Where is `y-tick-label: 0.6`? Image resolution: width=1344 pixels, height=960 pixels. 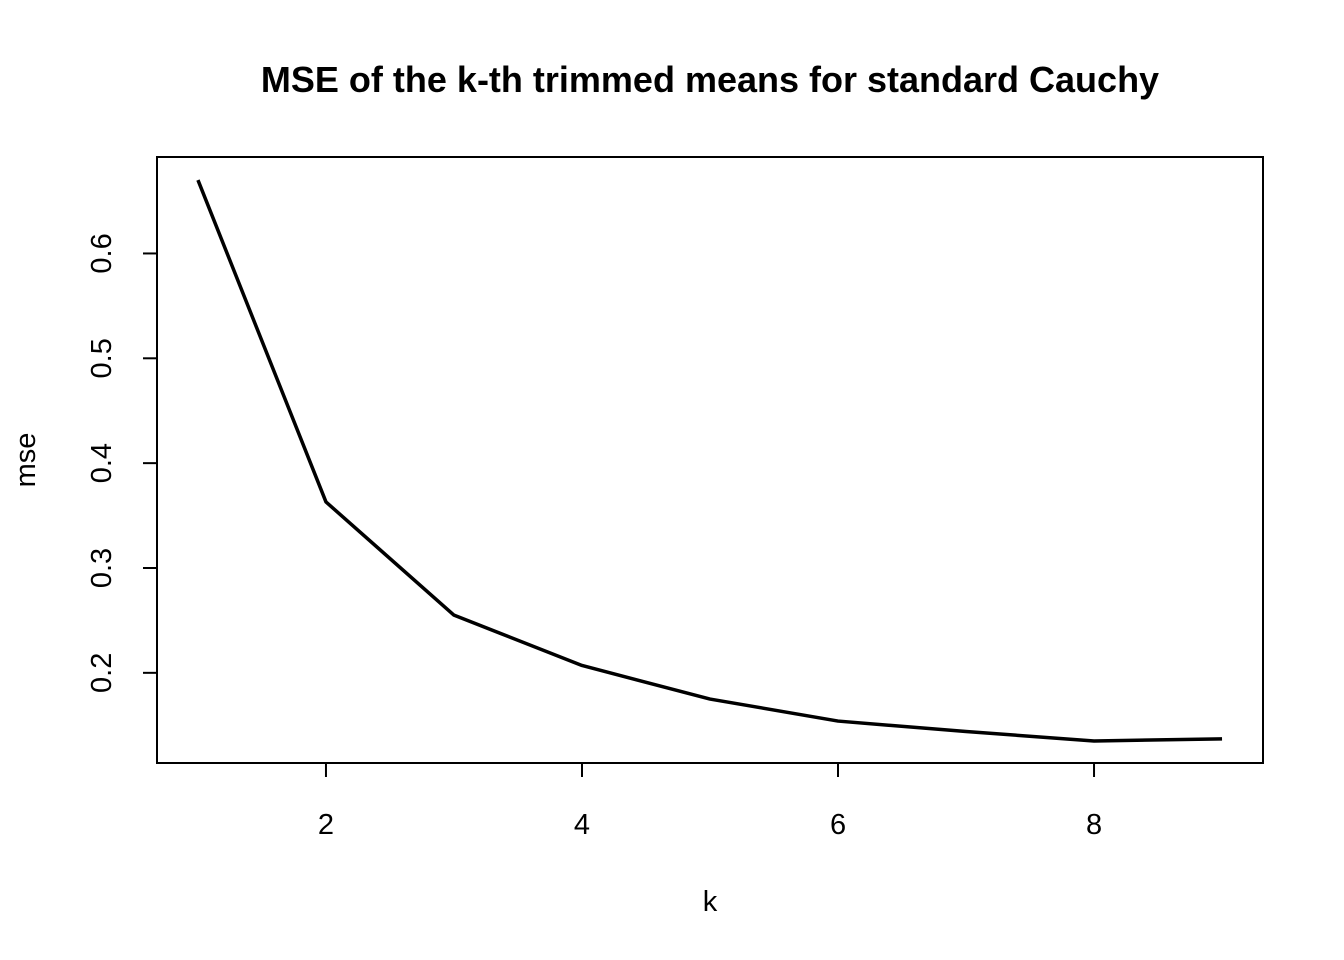
y-tick-label: 0.6 is located at coordinates (102, 253).